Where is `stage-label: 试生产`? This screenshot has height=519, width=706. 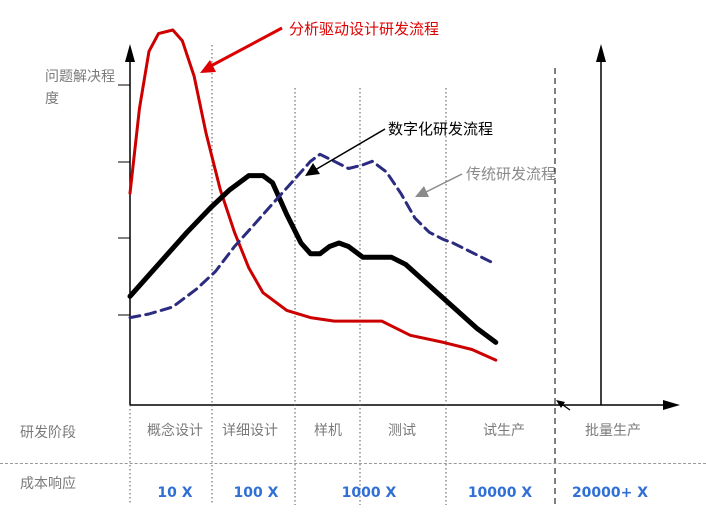 stage-label: 试生产 is located at coordinates (504, 431).